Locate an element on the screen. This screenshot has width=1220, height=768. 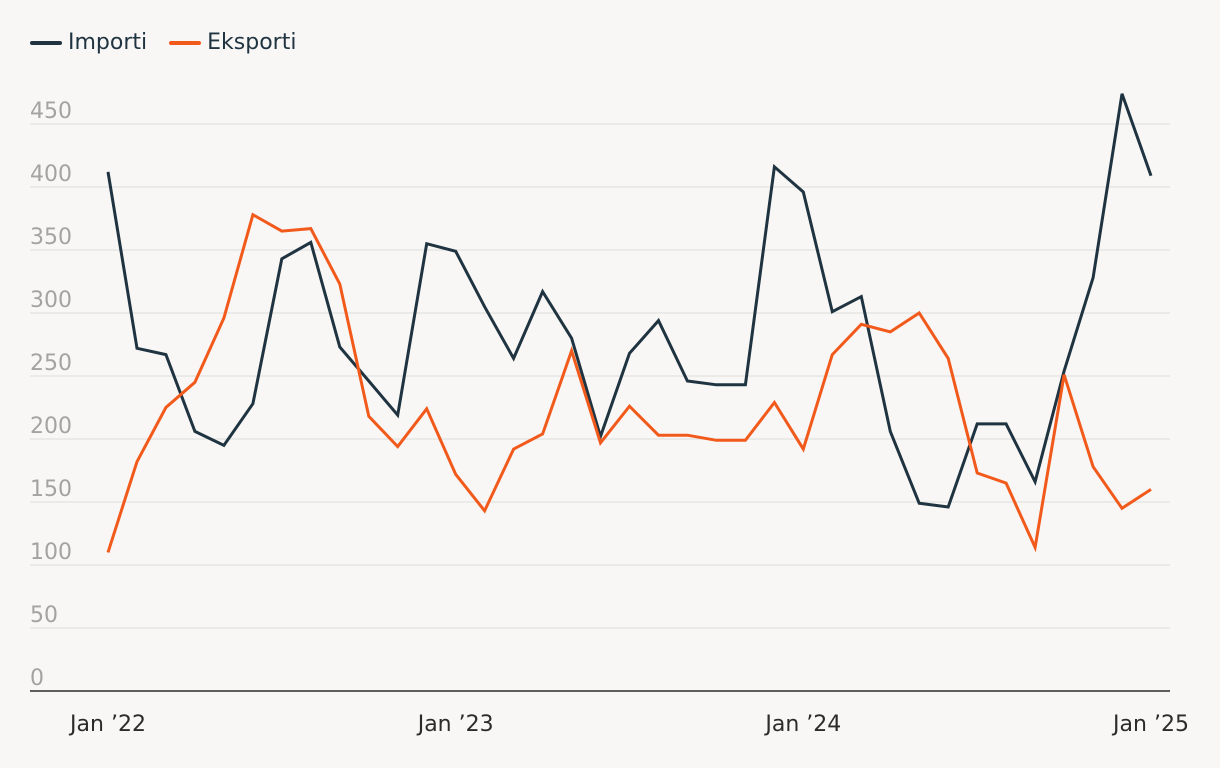
y-tick-label-0: 0 is located at coordinates (37, 678).